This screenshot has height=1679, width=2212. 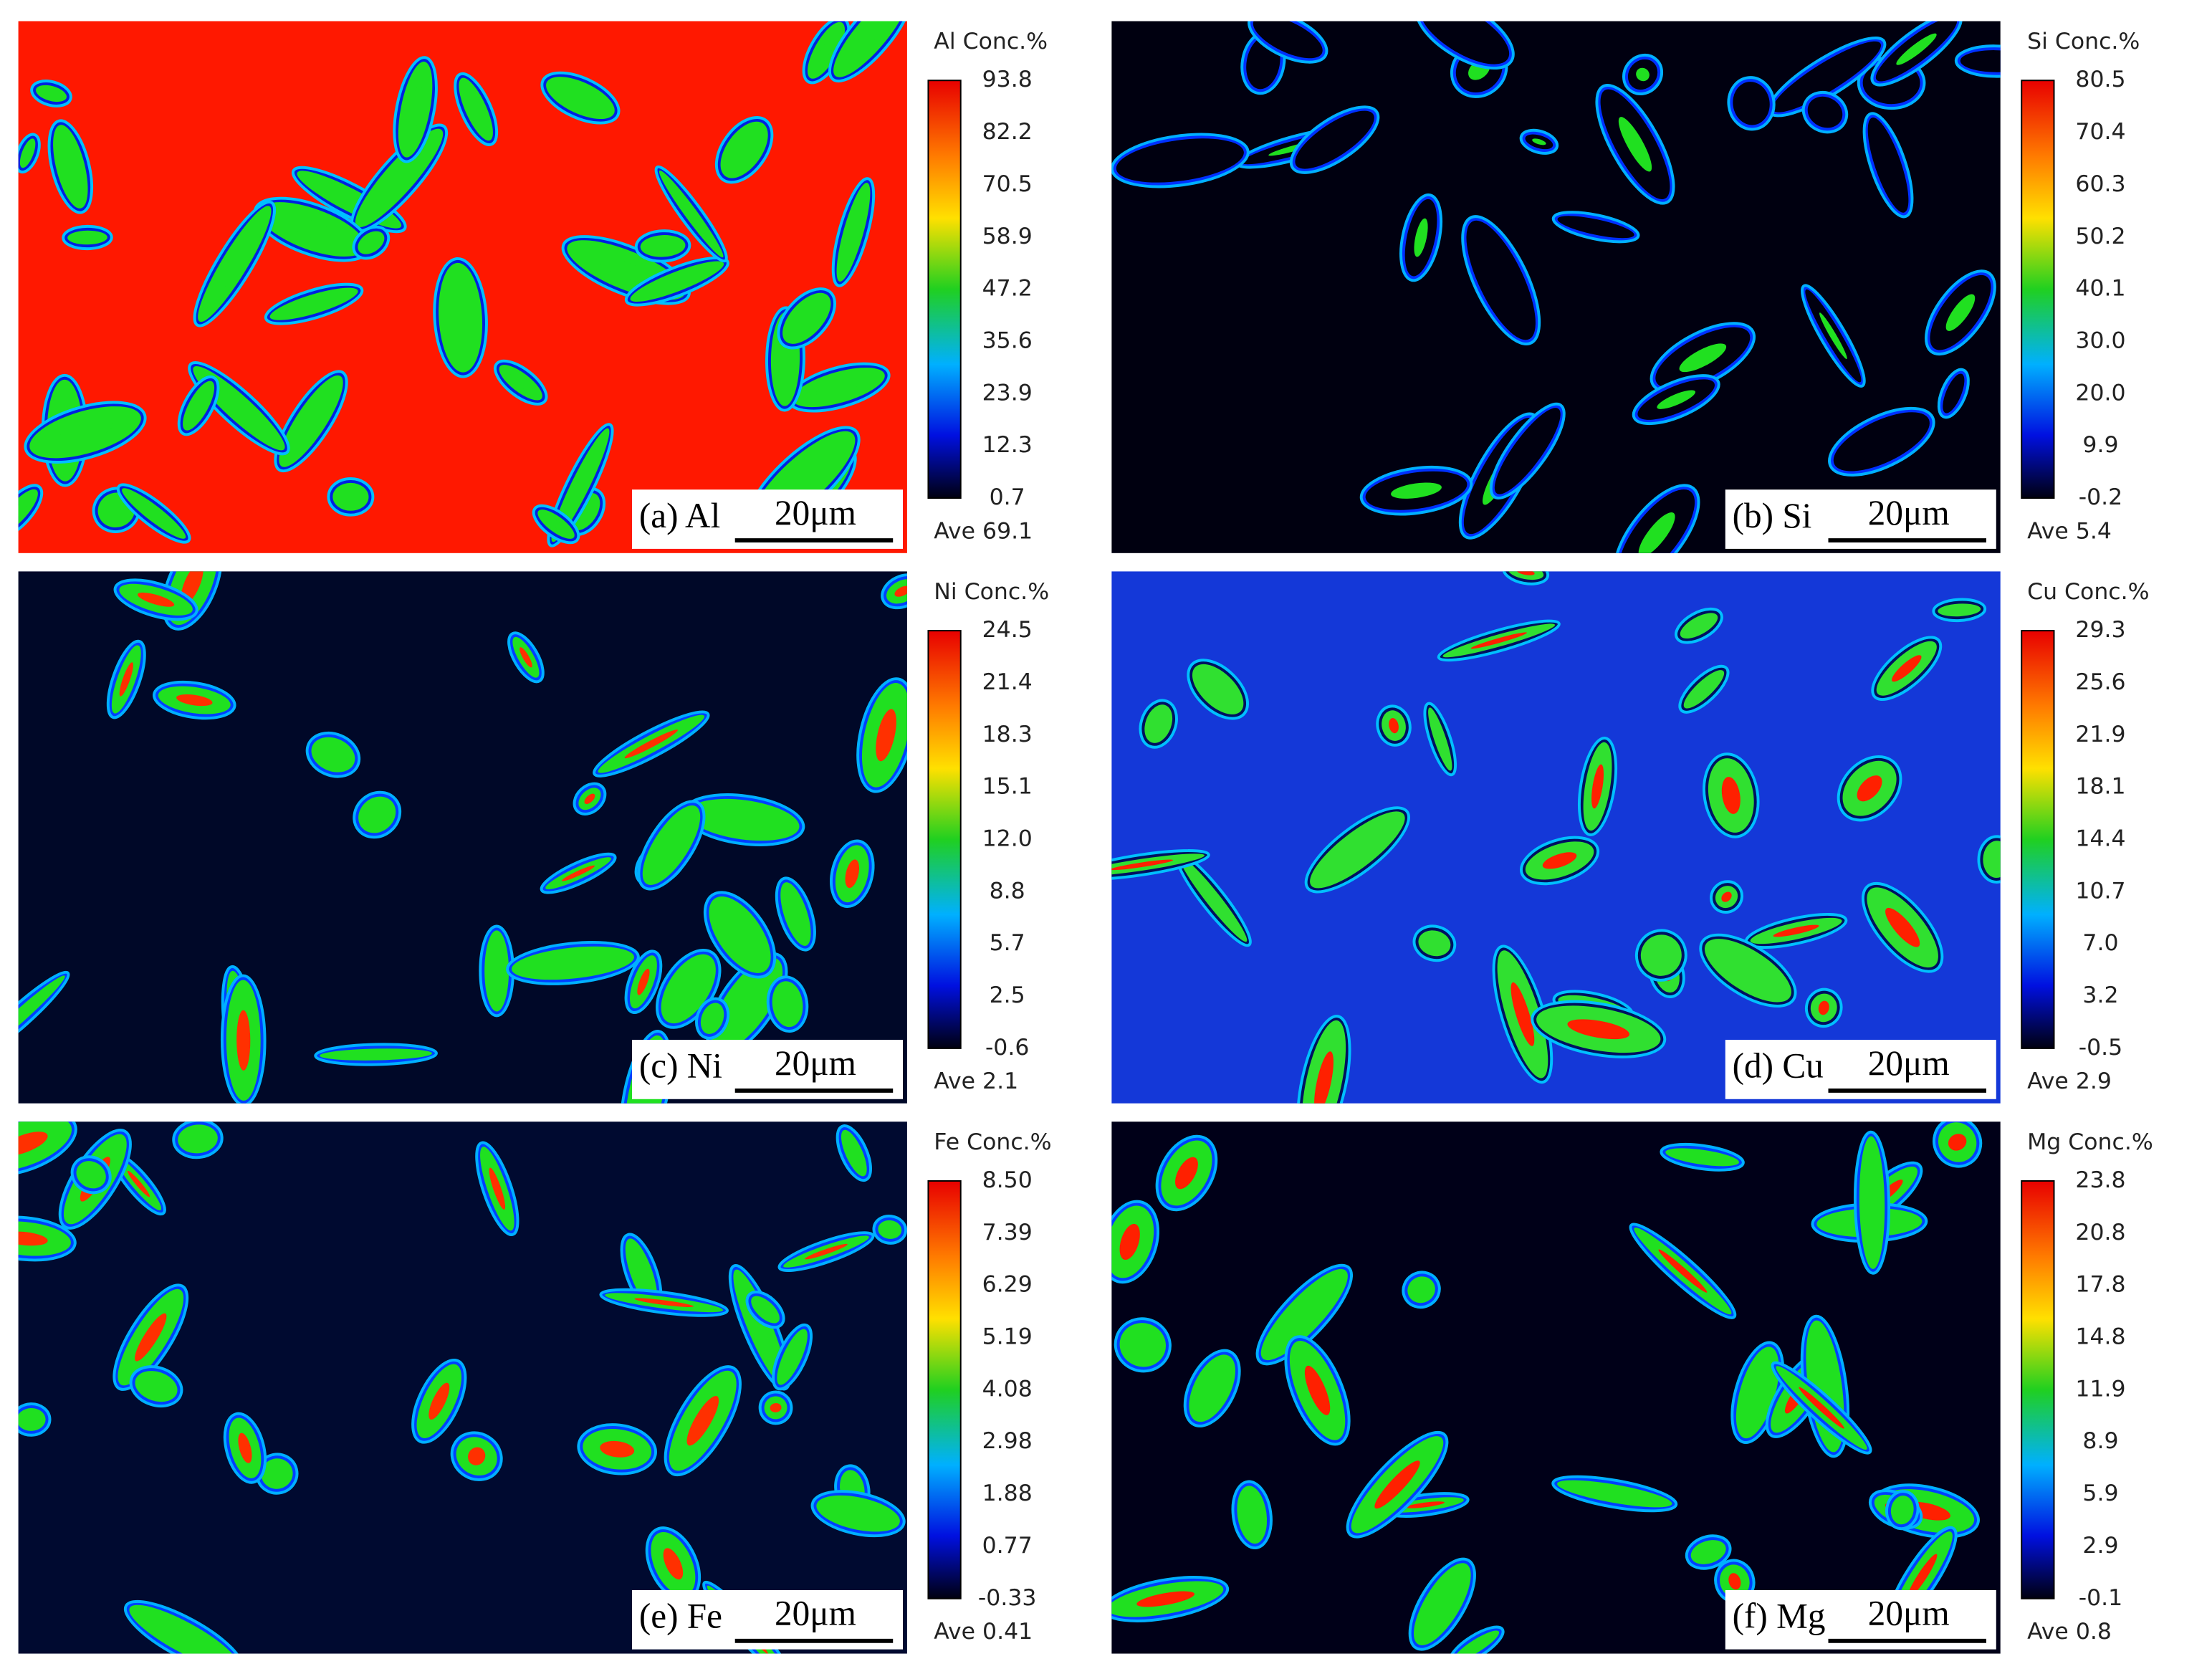 What do you see at coordinates (1008, 734) in the screenshot?
I see `colorbar-tick-label: 18.3` at bounding box center [1008, 734].